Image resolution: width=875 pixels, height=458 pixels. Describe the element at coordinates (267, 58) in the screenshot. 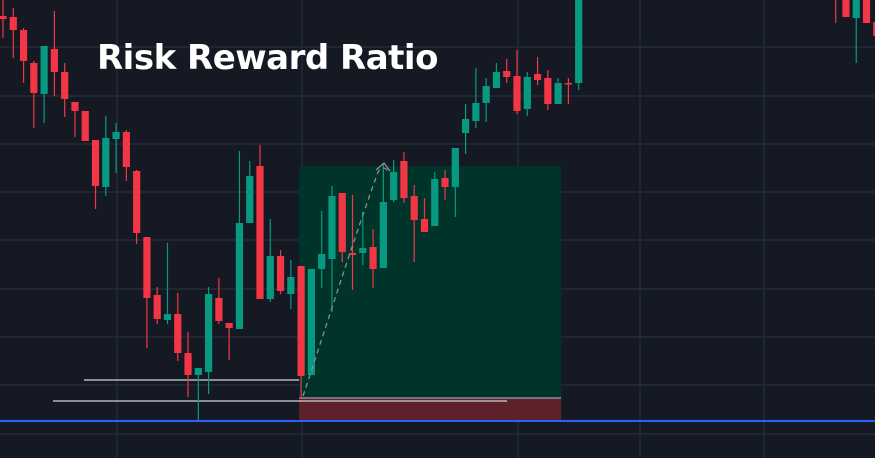

I see `chart-title: Risk Reward Ratio` at that location.